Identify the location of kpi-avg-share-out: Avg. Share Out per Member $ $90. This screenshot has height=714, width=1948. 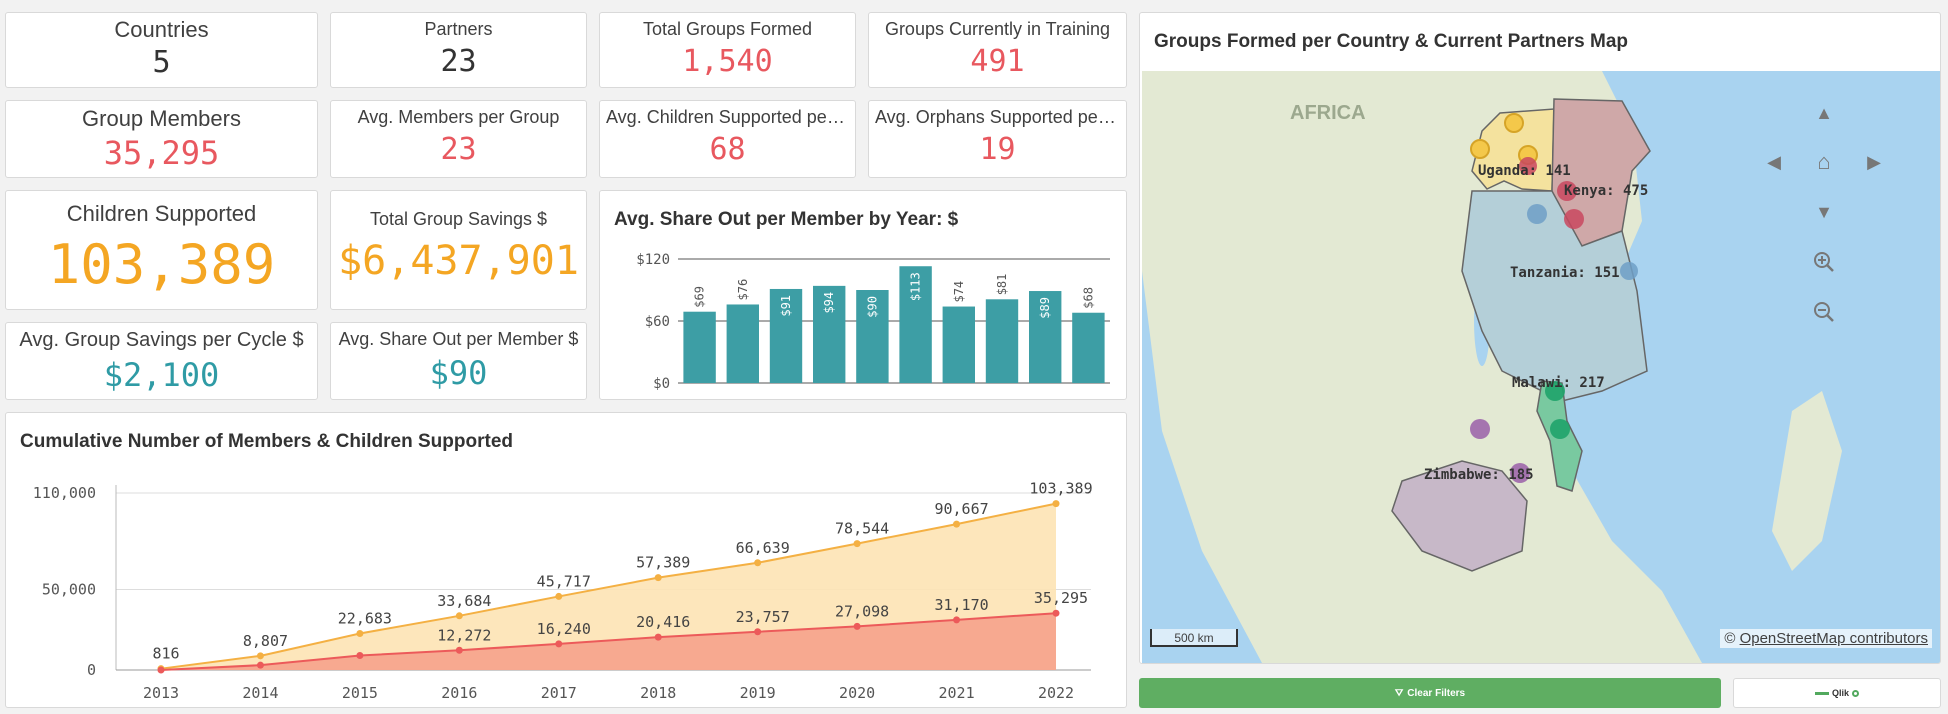
(458, 361).